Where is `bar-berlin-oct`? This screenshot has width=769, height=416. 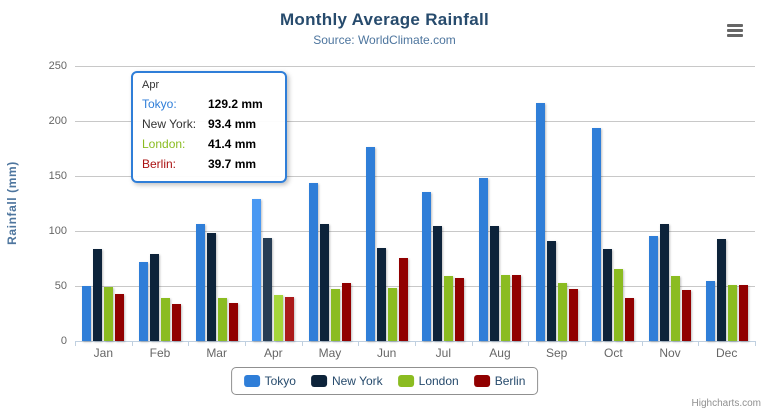 bar-berlin-oct is located at coordinates (630, 319).